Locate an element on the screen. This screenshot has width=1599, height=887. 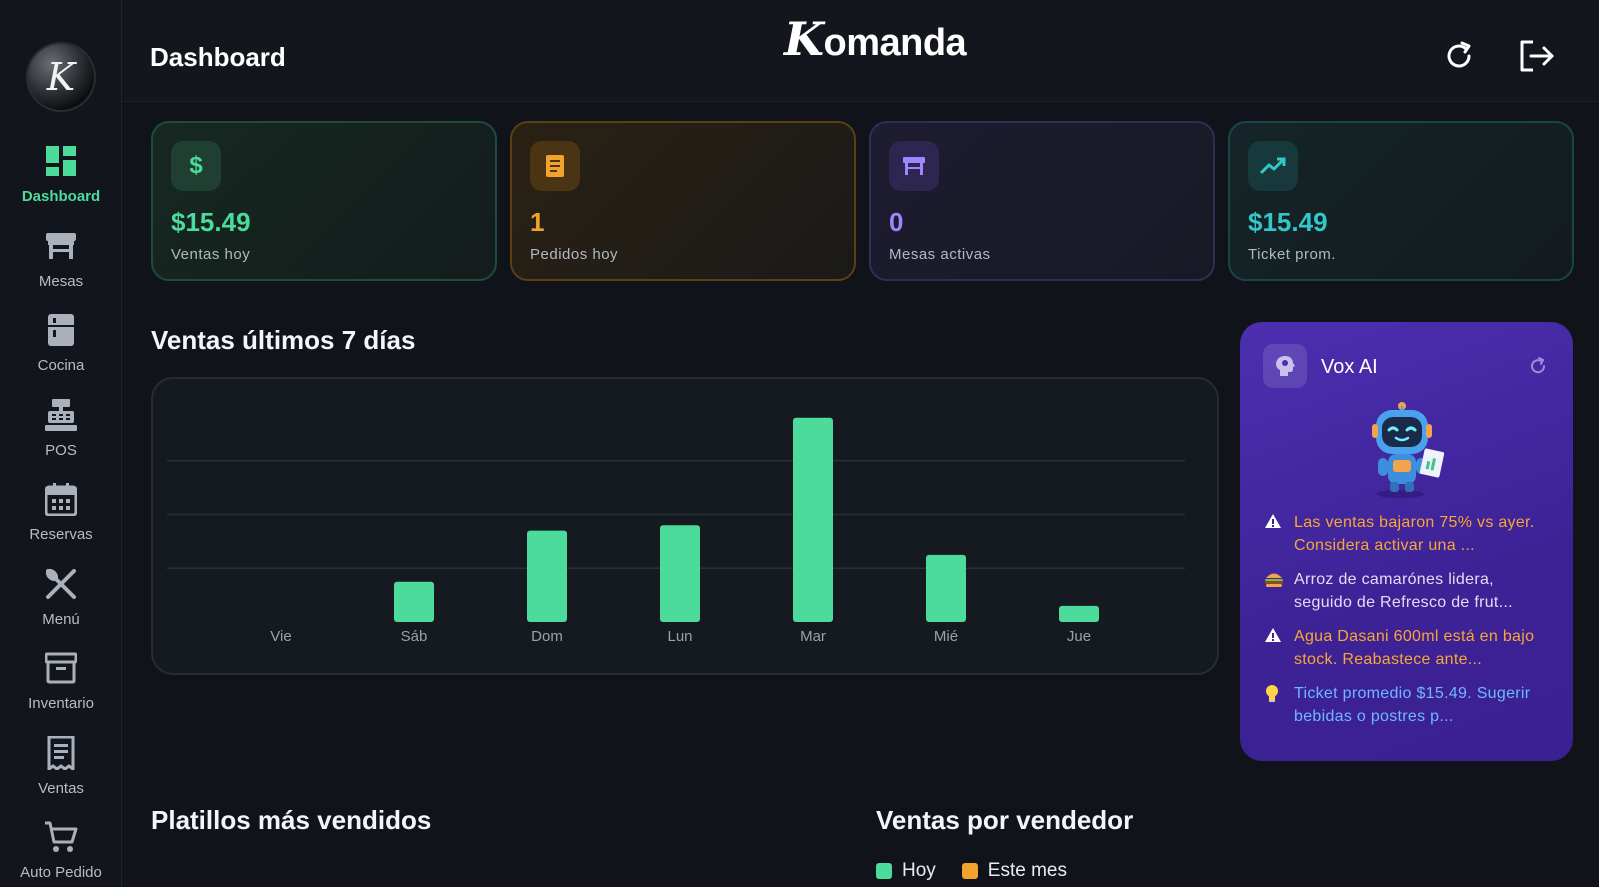
sidebar-item-label: Cocina is located at coordinates (61, 365).